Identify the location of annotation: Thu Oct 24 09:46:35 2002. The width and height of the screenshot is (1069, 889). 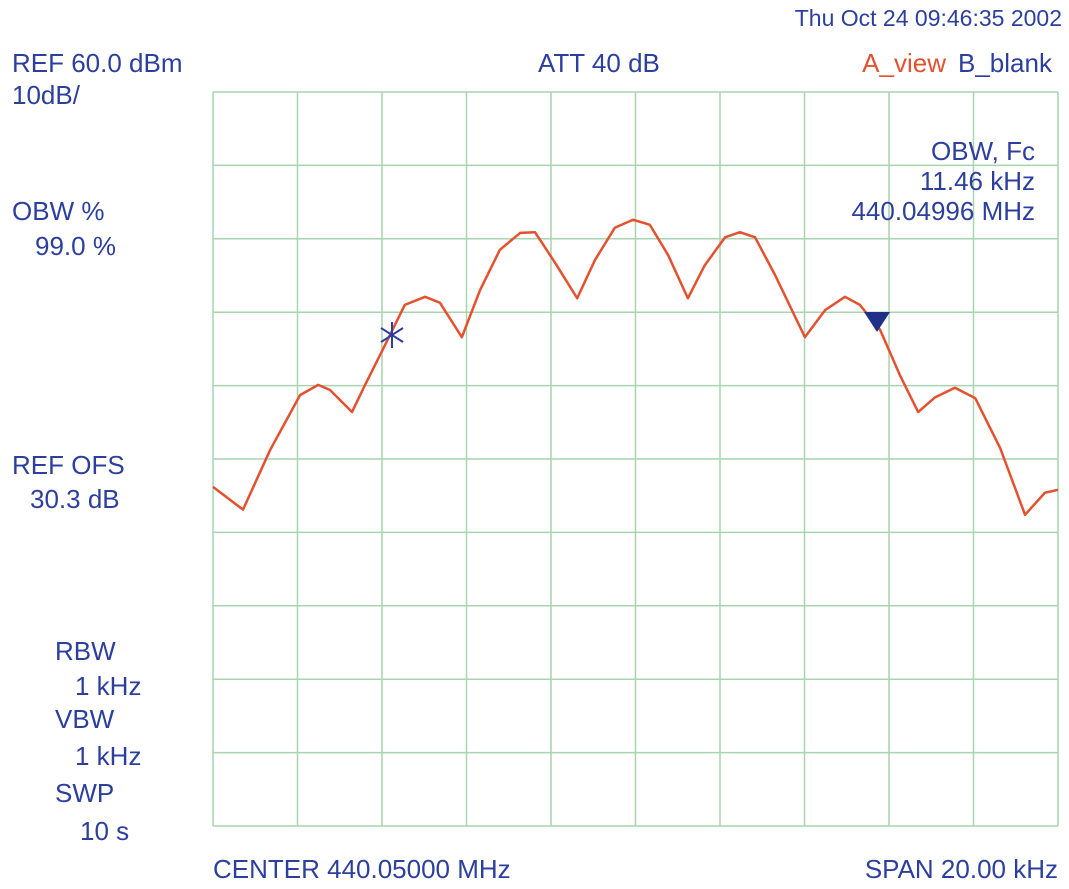
(928, 18).